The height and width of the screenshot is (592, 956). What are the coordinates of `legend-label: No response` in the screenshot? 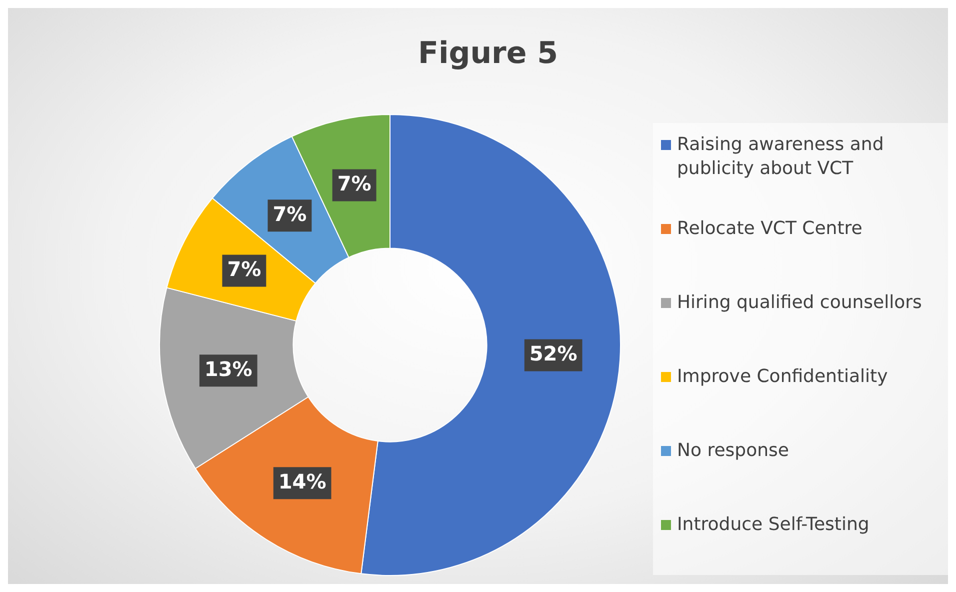 It's located at (733, 451).